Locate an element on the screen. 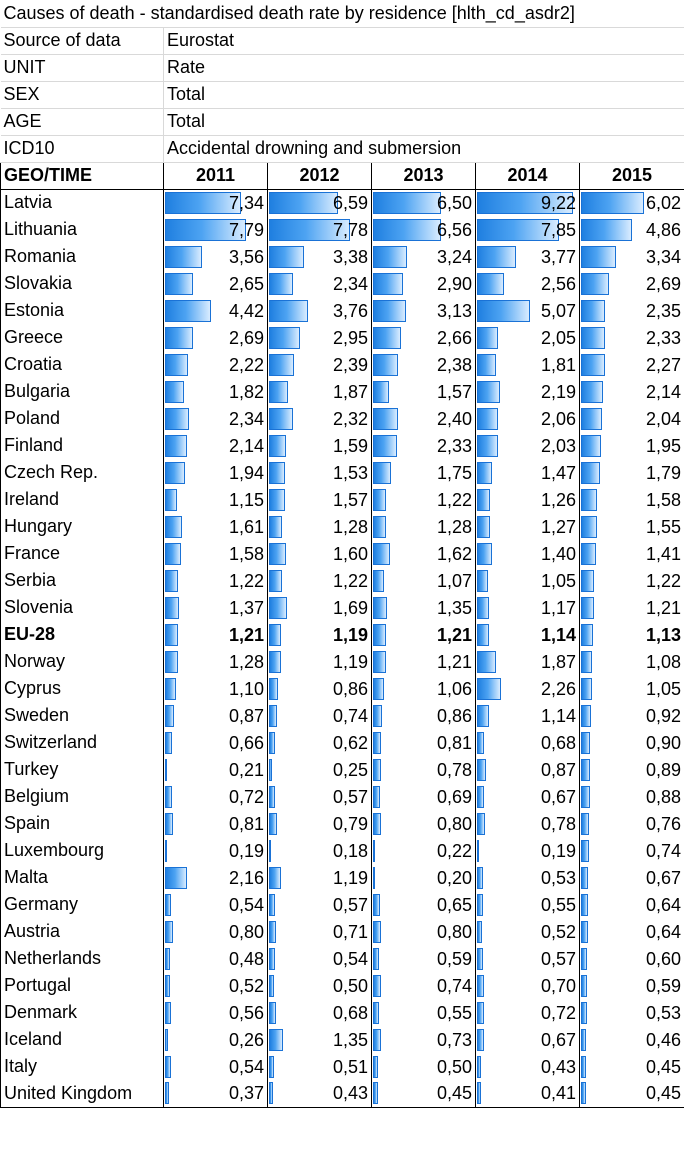  geo-cell: Latvia is located at coordinates (82, 202).